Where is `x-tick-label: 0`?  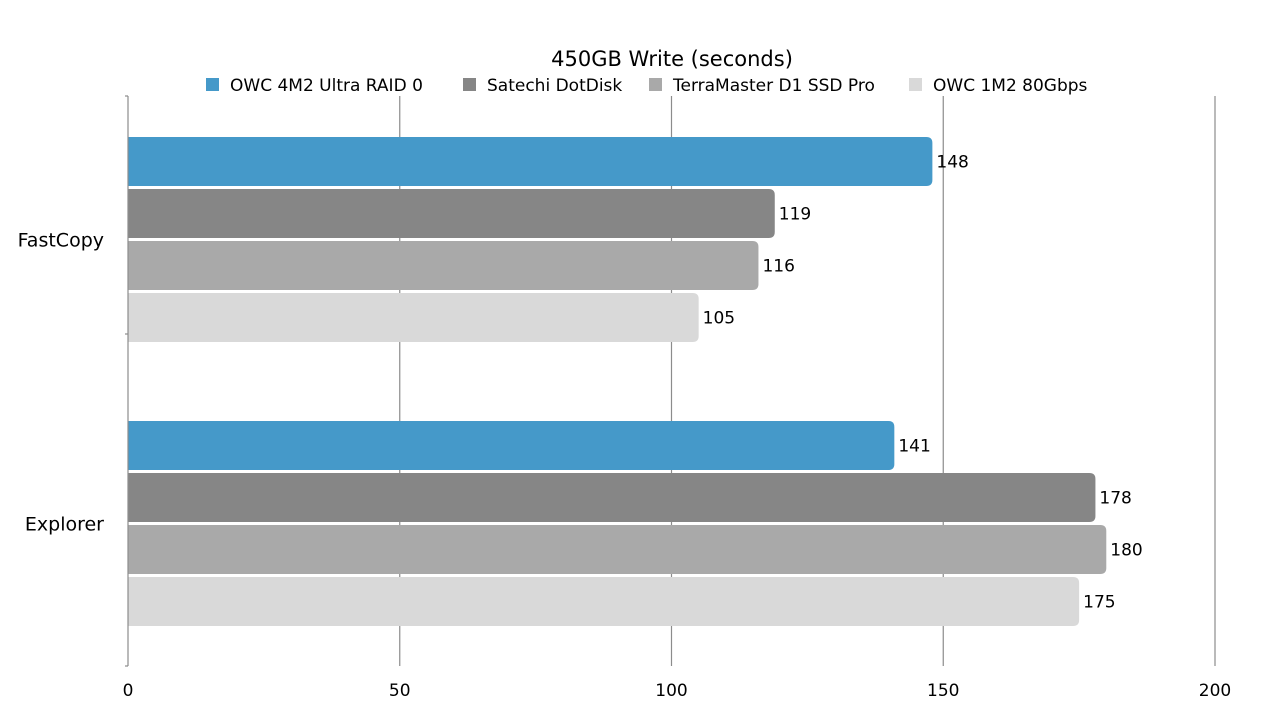 x-tick-label: 0 is located at coordinates (128, 691).